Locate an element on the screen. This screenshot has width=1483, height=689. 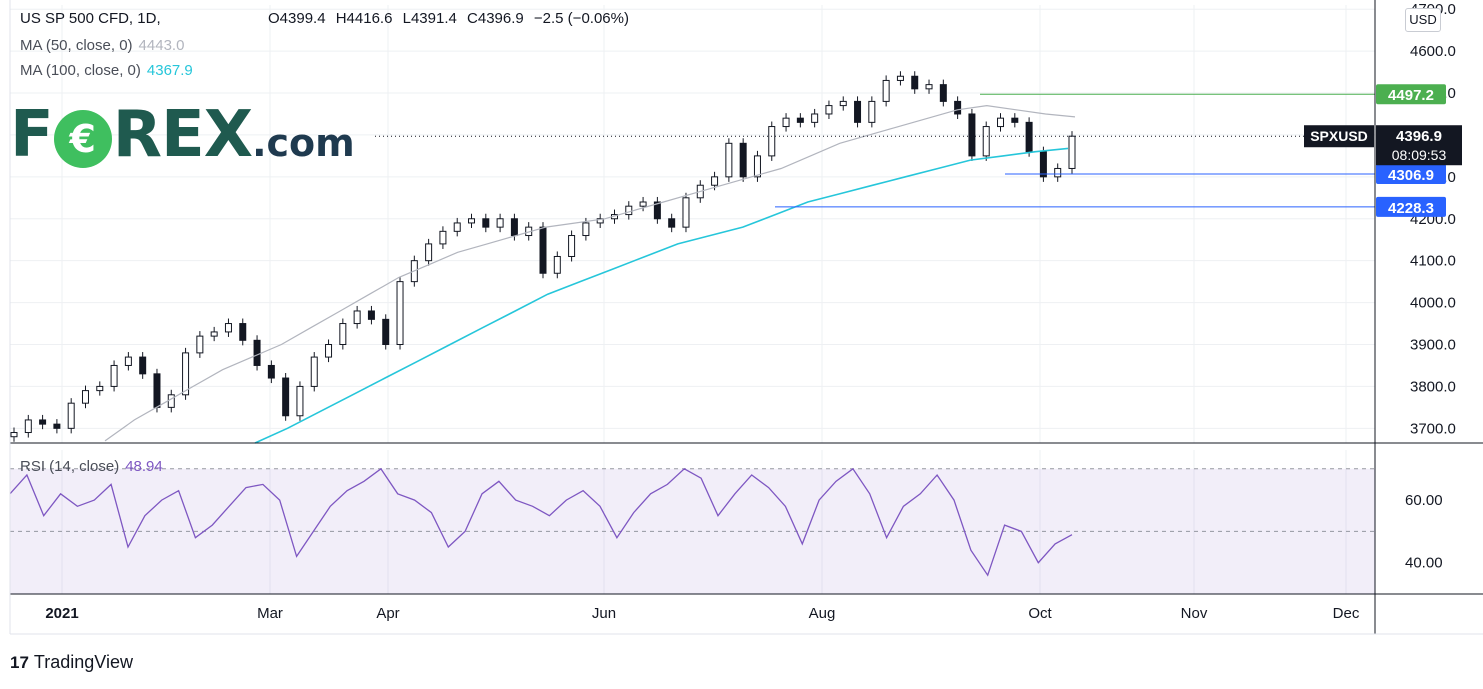
logo-f: F is located at coordinates (32, 135).